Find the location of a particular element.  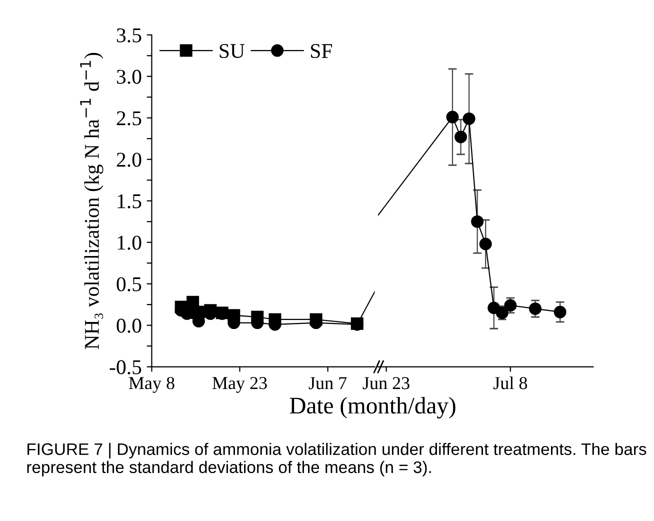

y-tick-label: 1.0 is located at coordinates (130, 243).